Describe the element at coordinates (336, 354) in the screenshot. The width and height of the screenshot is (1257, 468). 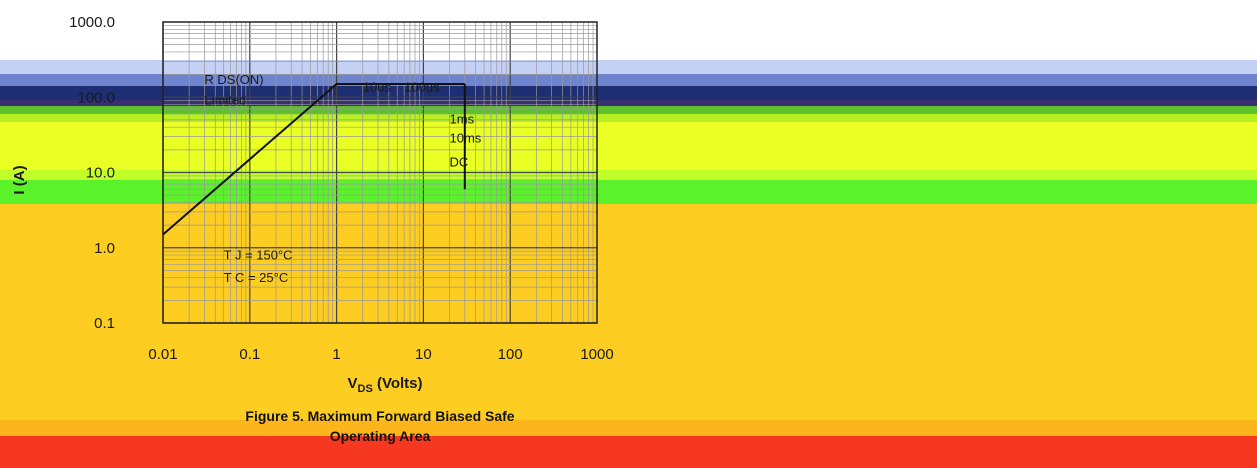
I see `x-tick-label: 1` at that location.